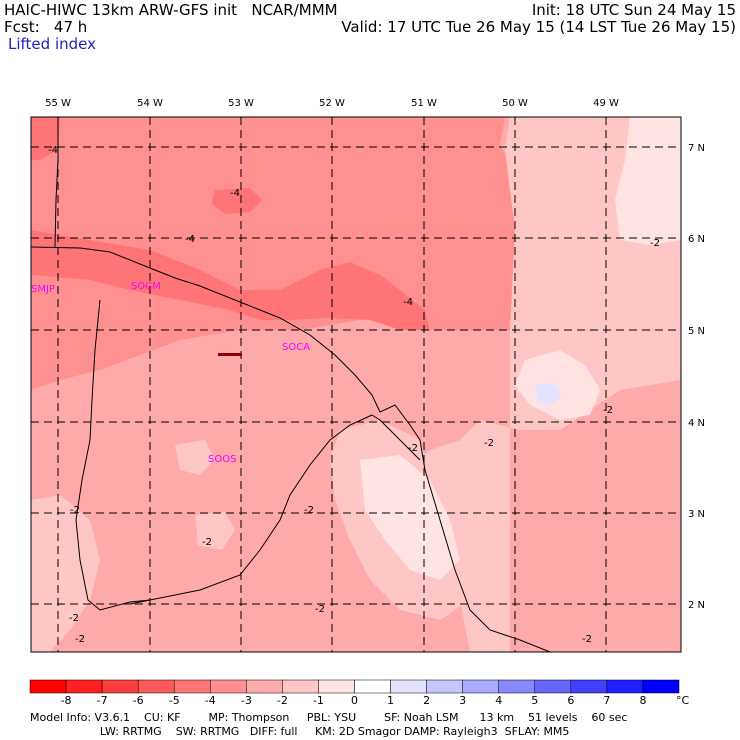 This screenshot has height=740, width=740. I want to click on border-mid, so click(251, 509).